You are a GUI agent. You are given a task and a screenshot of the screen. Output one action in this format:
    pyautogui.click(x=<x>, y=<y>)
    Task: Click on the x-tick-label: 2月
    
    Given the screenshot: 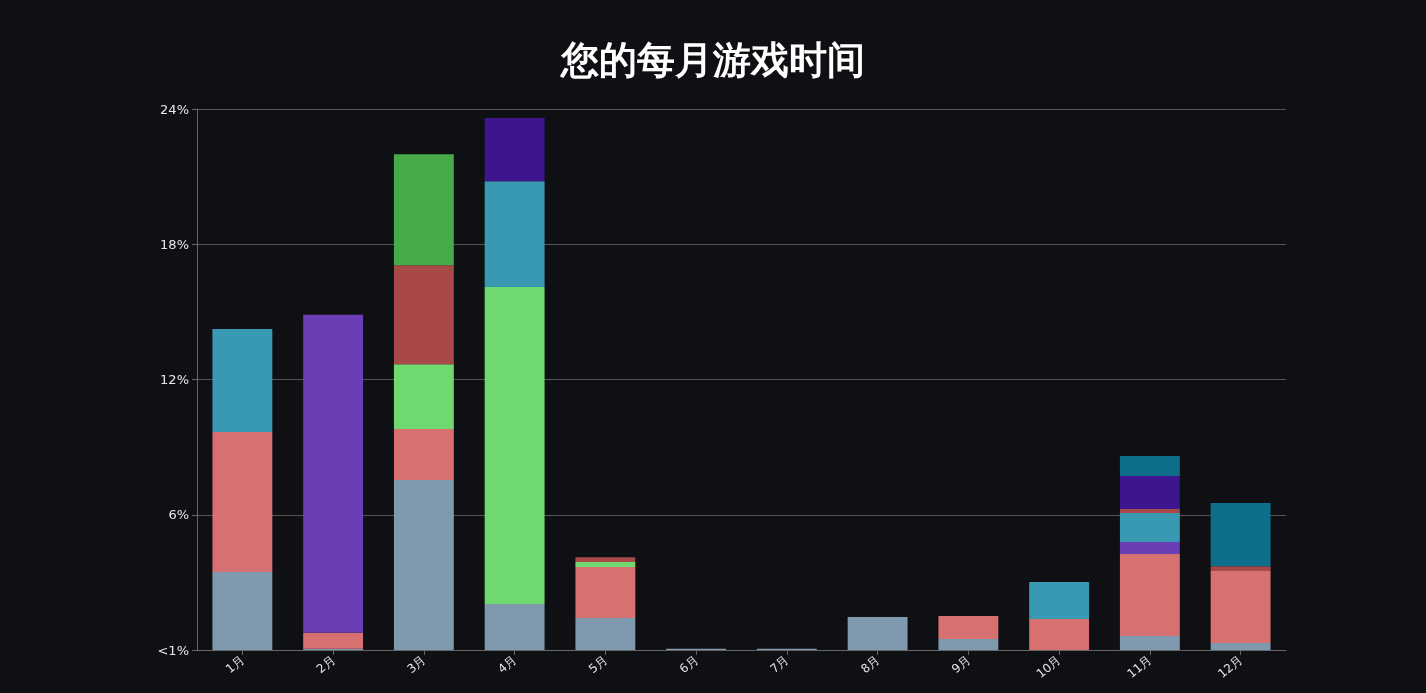 What is the action you would take?
    pyautogui.click(x=325, y=664)
    